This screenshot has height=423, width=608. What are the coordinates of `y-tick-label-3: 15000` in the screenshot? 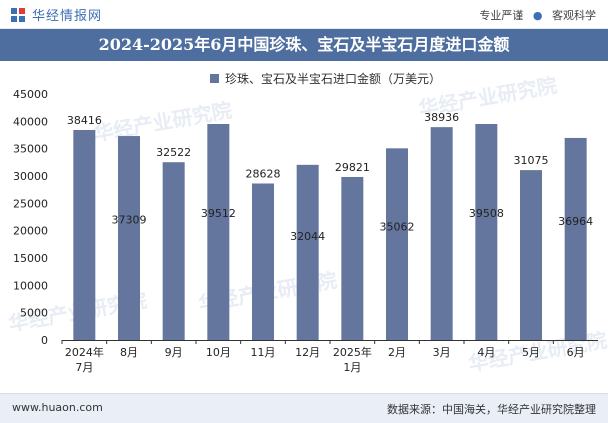 It's located at (30, 258).